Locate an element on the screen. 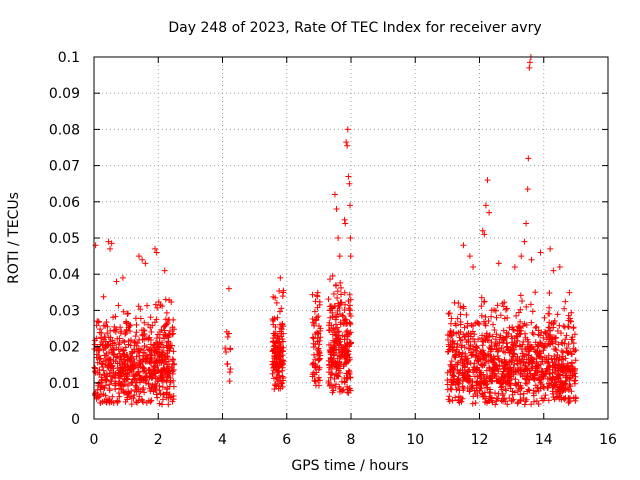  x-tick-label: 4 is located at coordinates (222, 440).